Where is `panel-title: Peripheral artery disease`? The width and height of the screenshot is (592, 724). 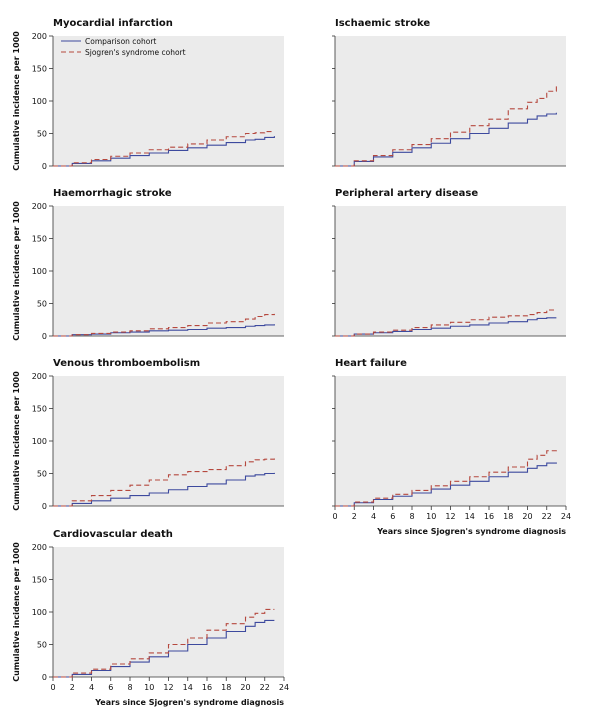
panel-title: Peripheral artery disease is located at coordinates (406, 193).